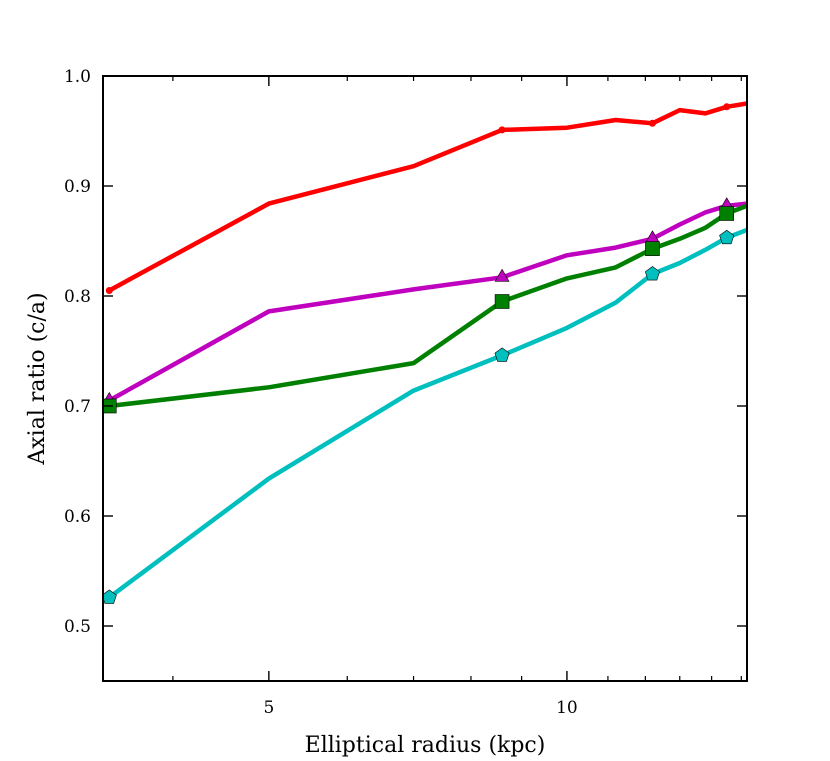 This screenshot has width=830, height=761. Describe the element at coordinates (77, 517) in the screenshot. I see `y-tick-label-0.6: 0.6` at that location.